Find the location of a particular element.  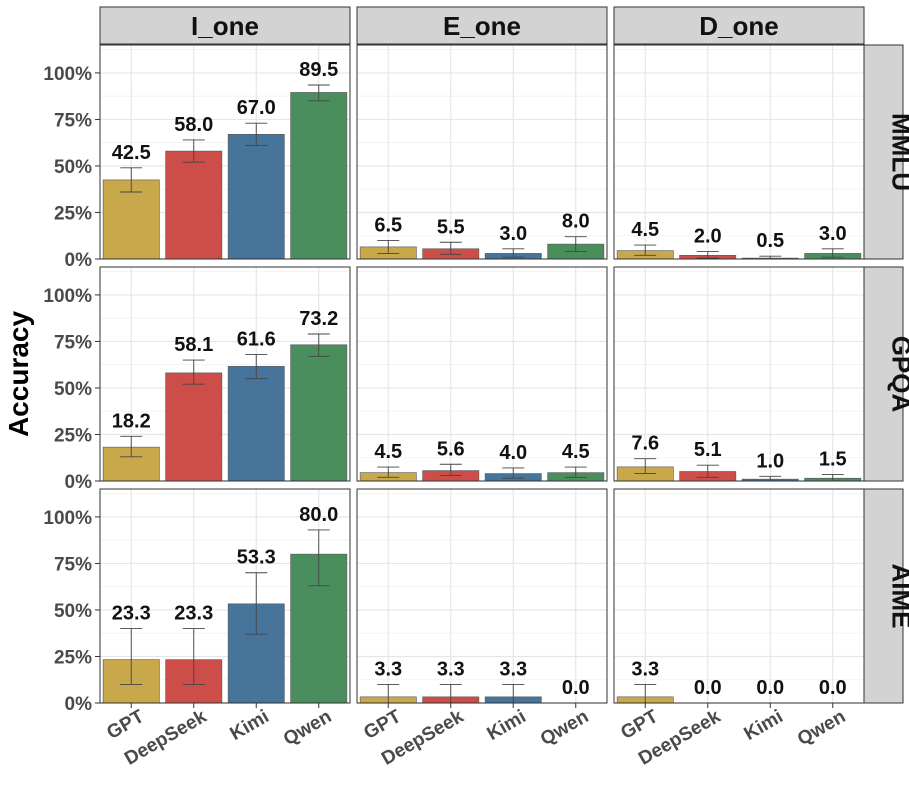

bar-value-label: 1.5 is located at coordinates (833, 459).